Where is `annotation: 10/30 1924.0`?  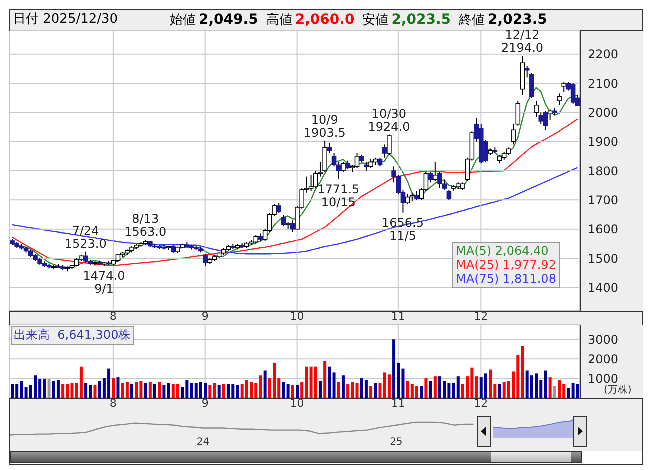 annotation: 10/30 1924.0 is located at coordinates (389, 120).